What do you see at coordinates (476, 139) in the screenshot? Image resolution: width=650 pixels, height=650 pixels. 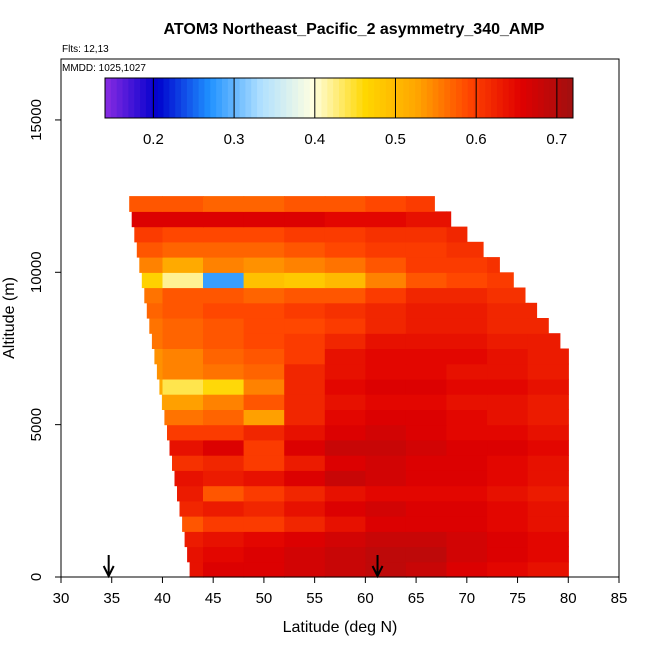 I see `colorbar-tick-label: 0.6` at bounding box center [476, 139].